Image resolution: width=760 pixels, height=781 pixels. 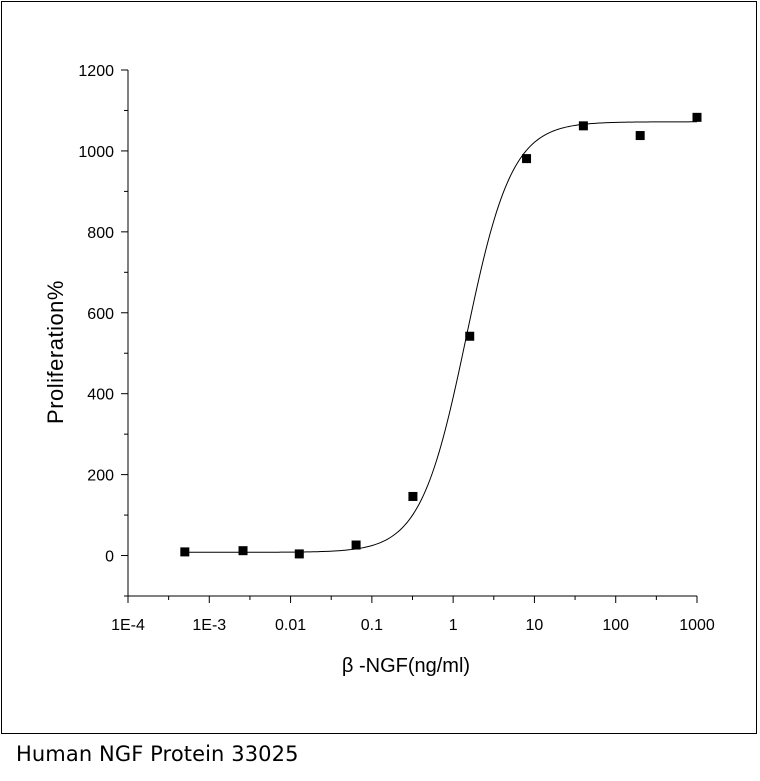 What do you see at coordinates (100, 395) in the screenshot?
I see `y-tick-label: 400` at bounding box center [100, 395].